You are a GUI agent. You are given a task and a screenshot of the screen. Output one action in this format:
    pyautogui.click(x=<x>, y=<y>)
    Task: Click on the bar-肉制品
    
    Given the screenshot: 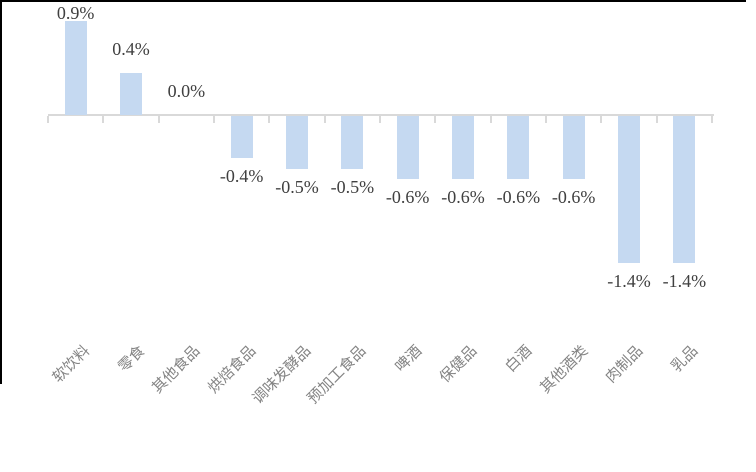 What is the action you would take?
    pyautogui.click(x=629, y=189)
    